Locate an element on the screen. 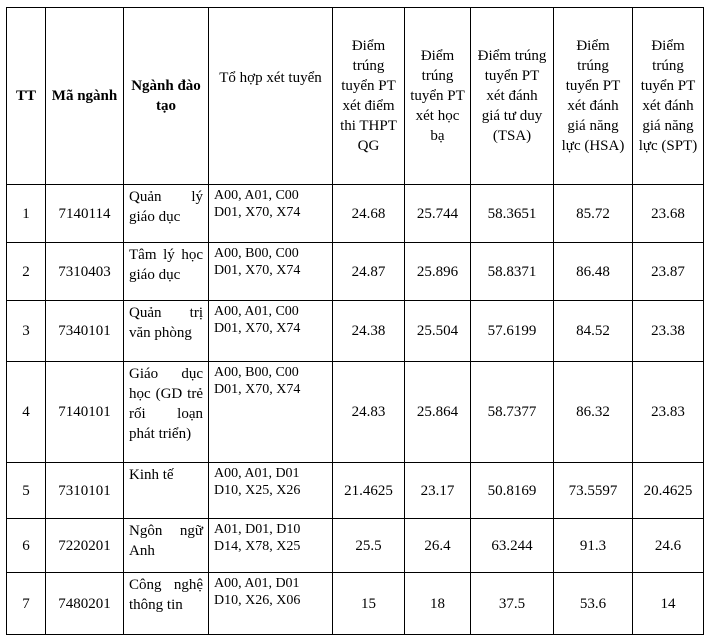 Image resolution: width=705 pixels, height=639 pixels. cell: 24.87 is located at coordinates (368, 271).